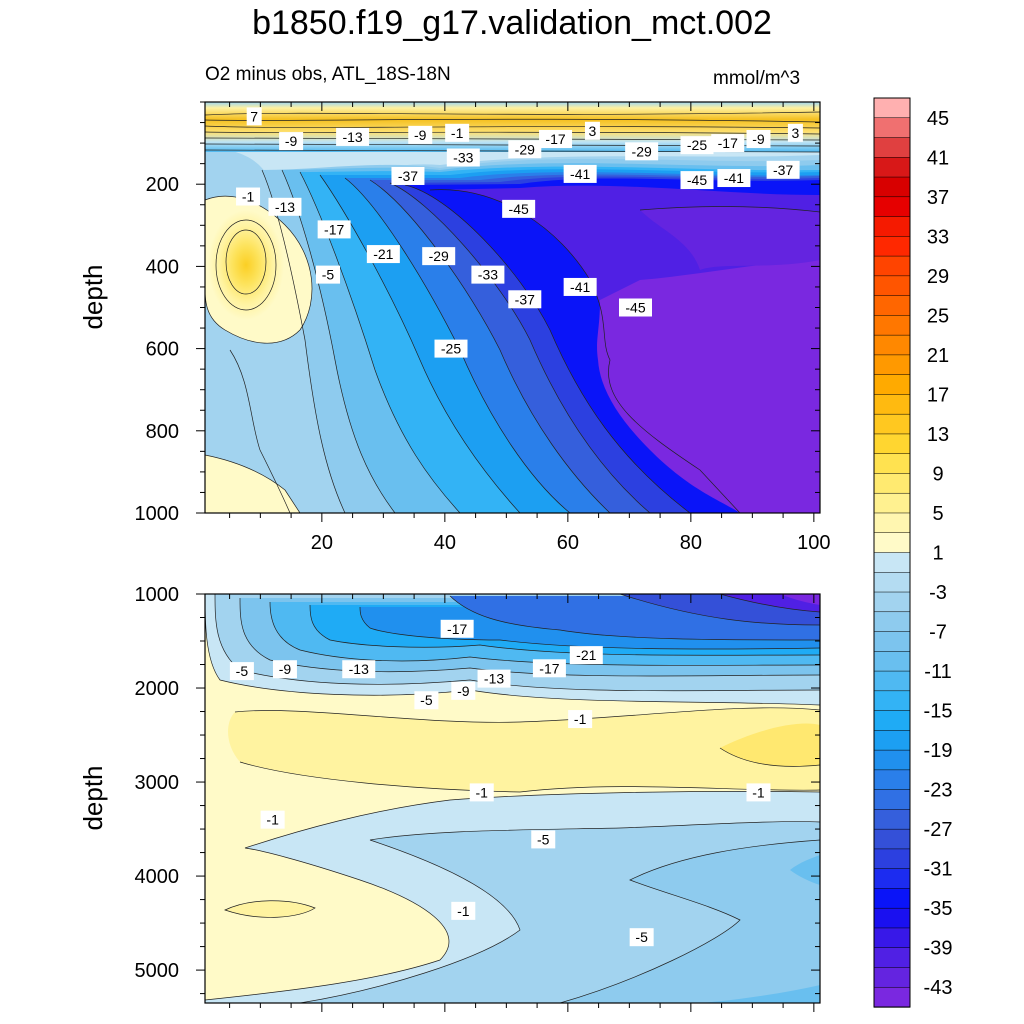  Describe the element at coordinates (157, 971) in the screenshot. I see `y-tick-label: 5000` at that location.